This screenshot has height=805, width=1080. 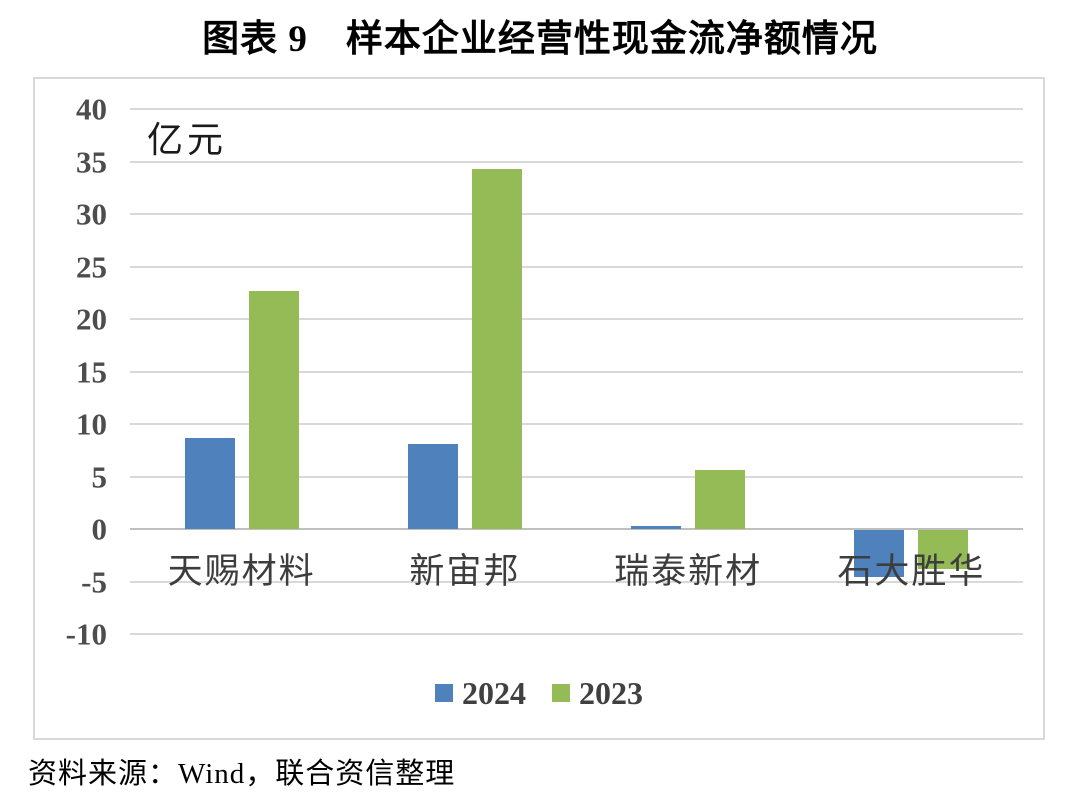 I want to click on legend-item-2024: 2024, so click(x=480, y=693).